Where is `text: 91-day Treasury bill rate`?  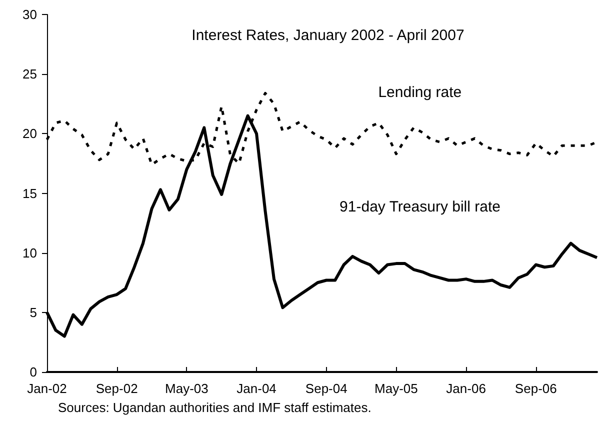
text: 91-day Treasury bill rate is located at coordinates (420, 207).